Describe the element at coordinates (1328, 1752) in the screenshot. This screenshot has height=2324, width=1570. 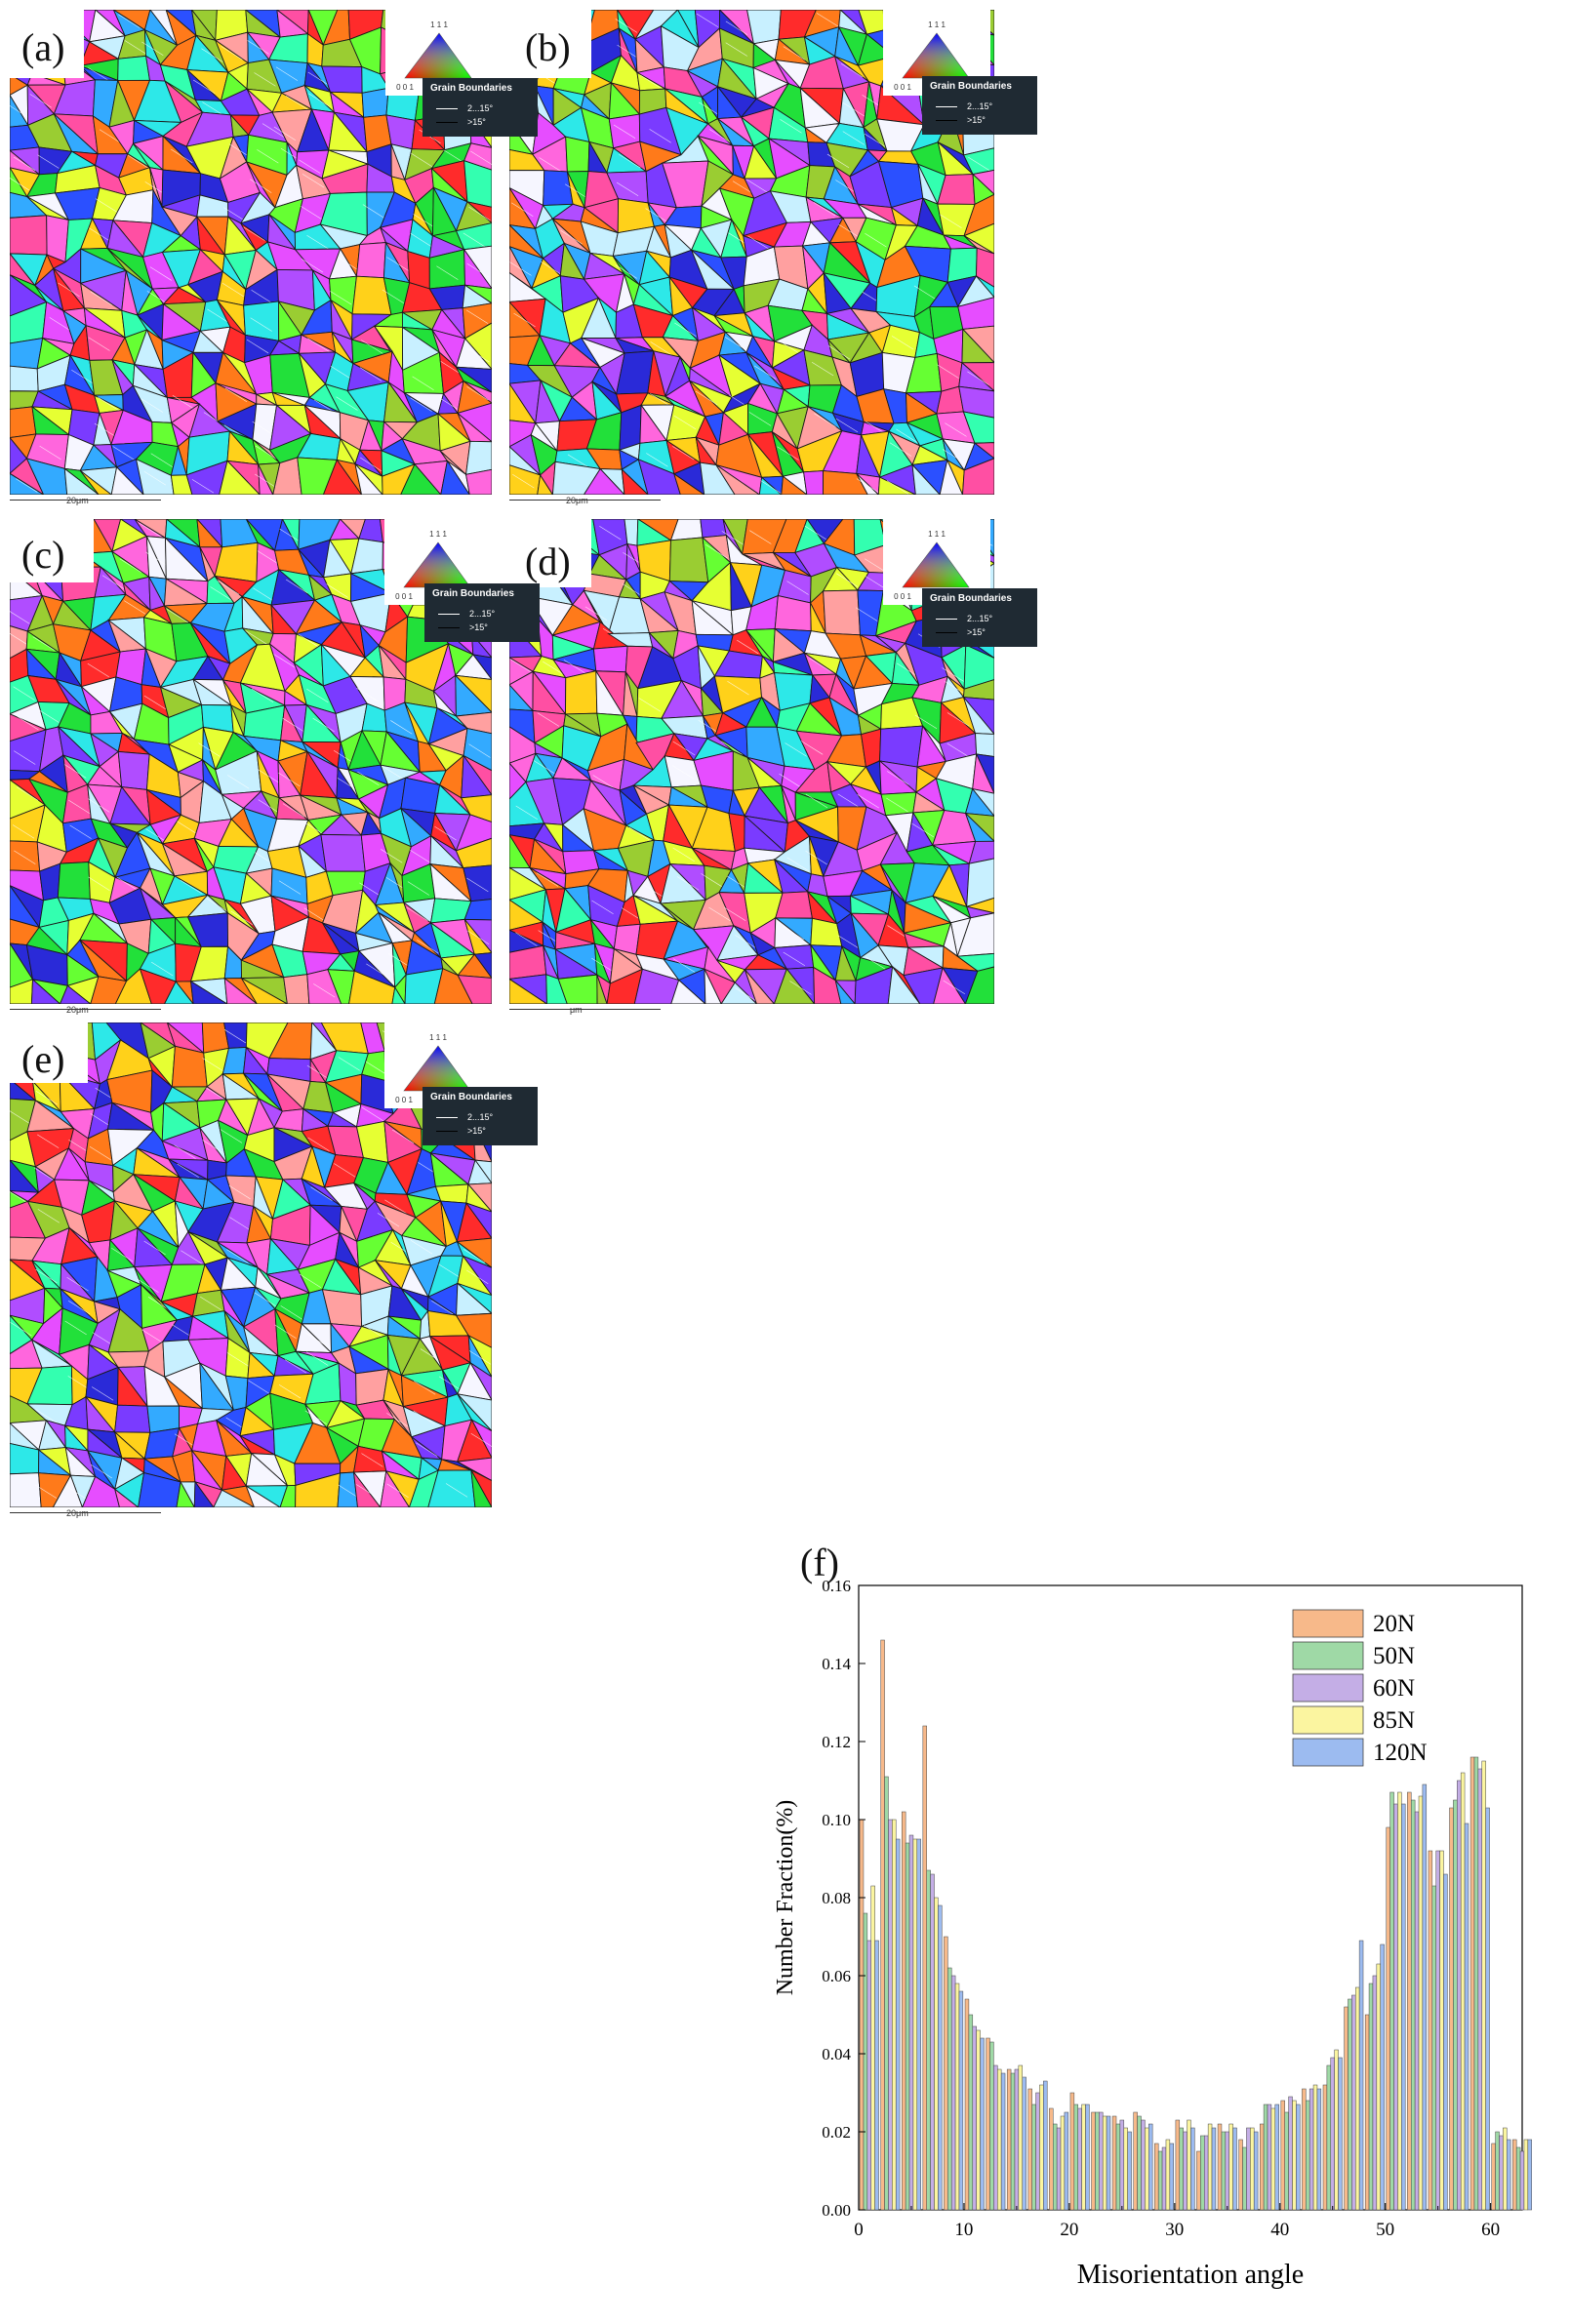
I see `legend-swatch-120n` at that location.